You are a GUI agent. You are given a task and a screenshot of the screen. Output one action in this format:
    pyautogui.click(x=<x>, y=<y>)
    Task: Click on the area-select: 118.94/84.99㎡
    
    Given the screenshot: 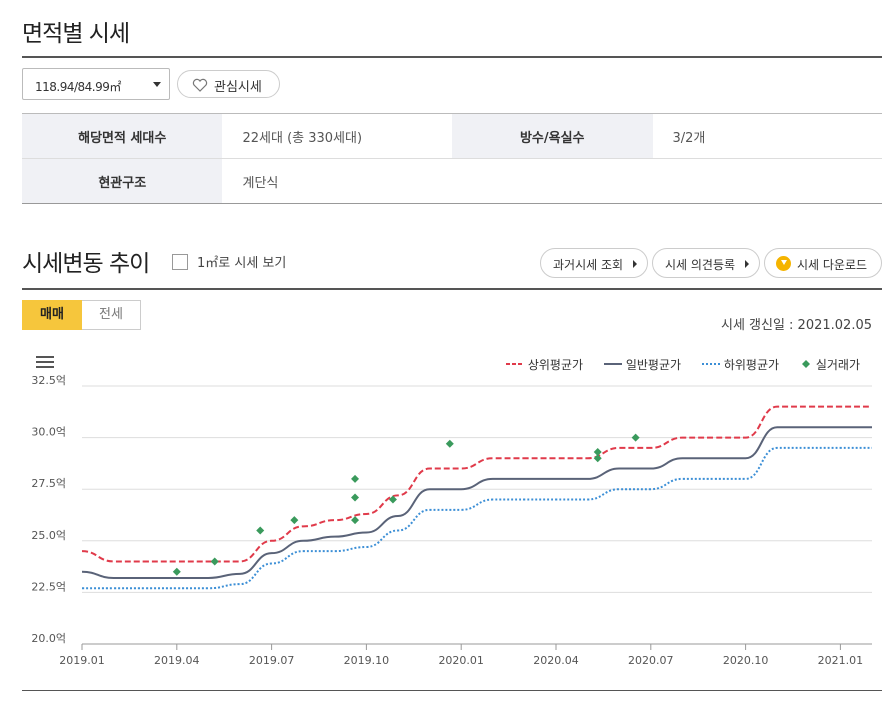 What is the action you would take?
    pyautogui.click(x=96, y=84)
    